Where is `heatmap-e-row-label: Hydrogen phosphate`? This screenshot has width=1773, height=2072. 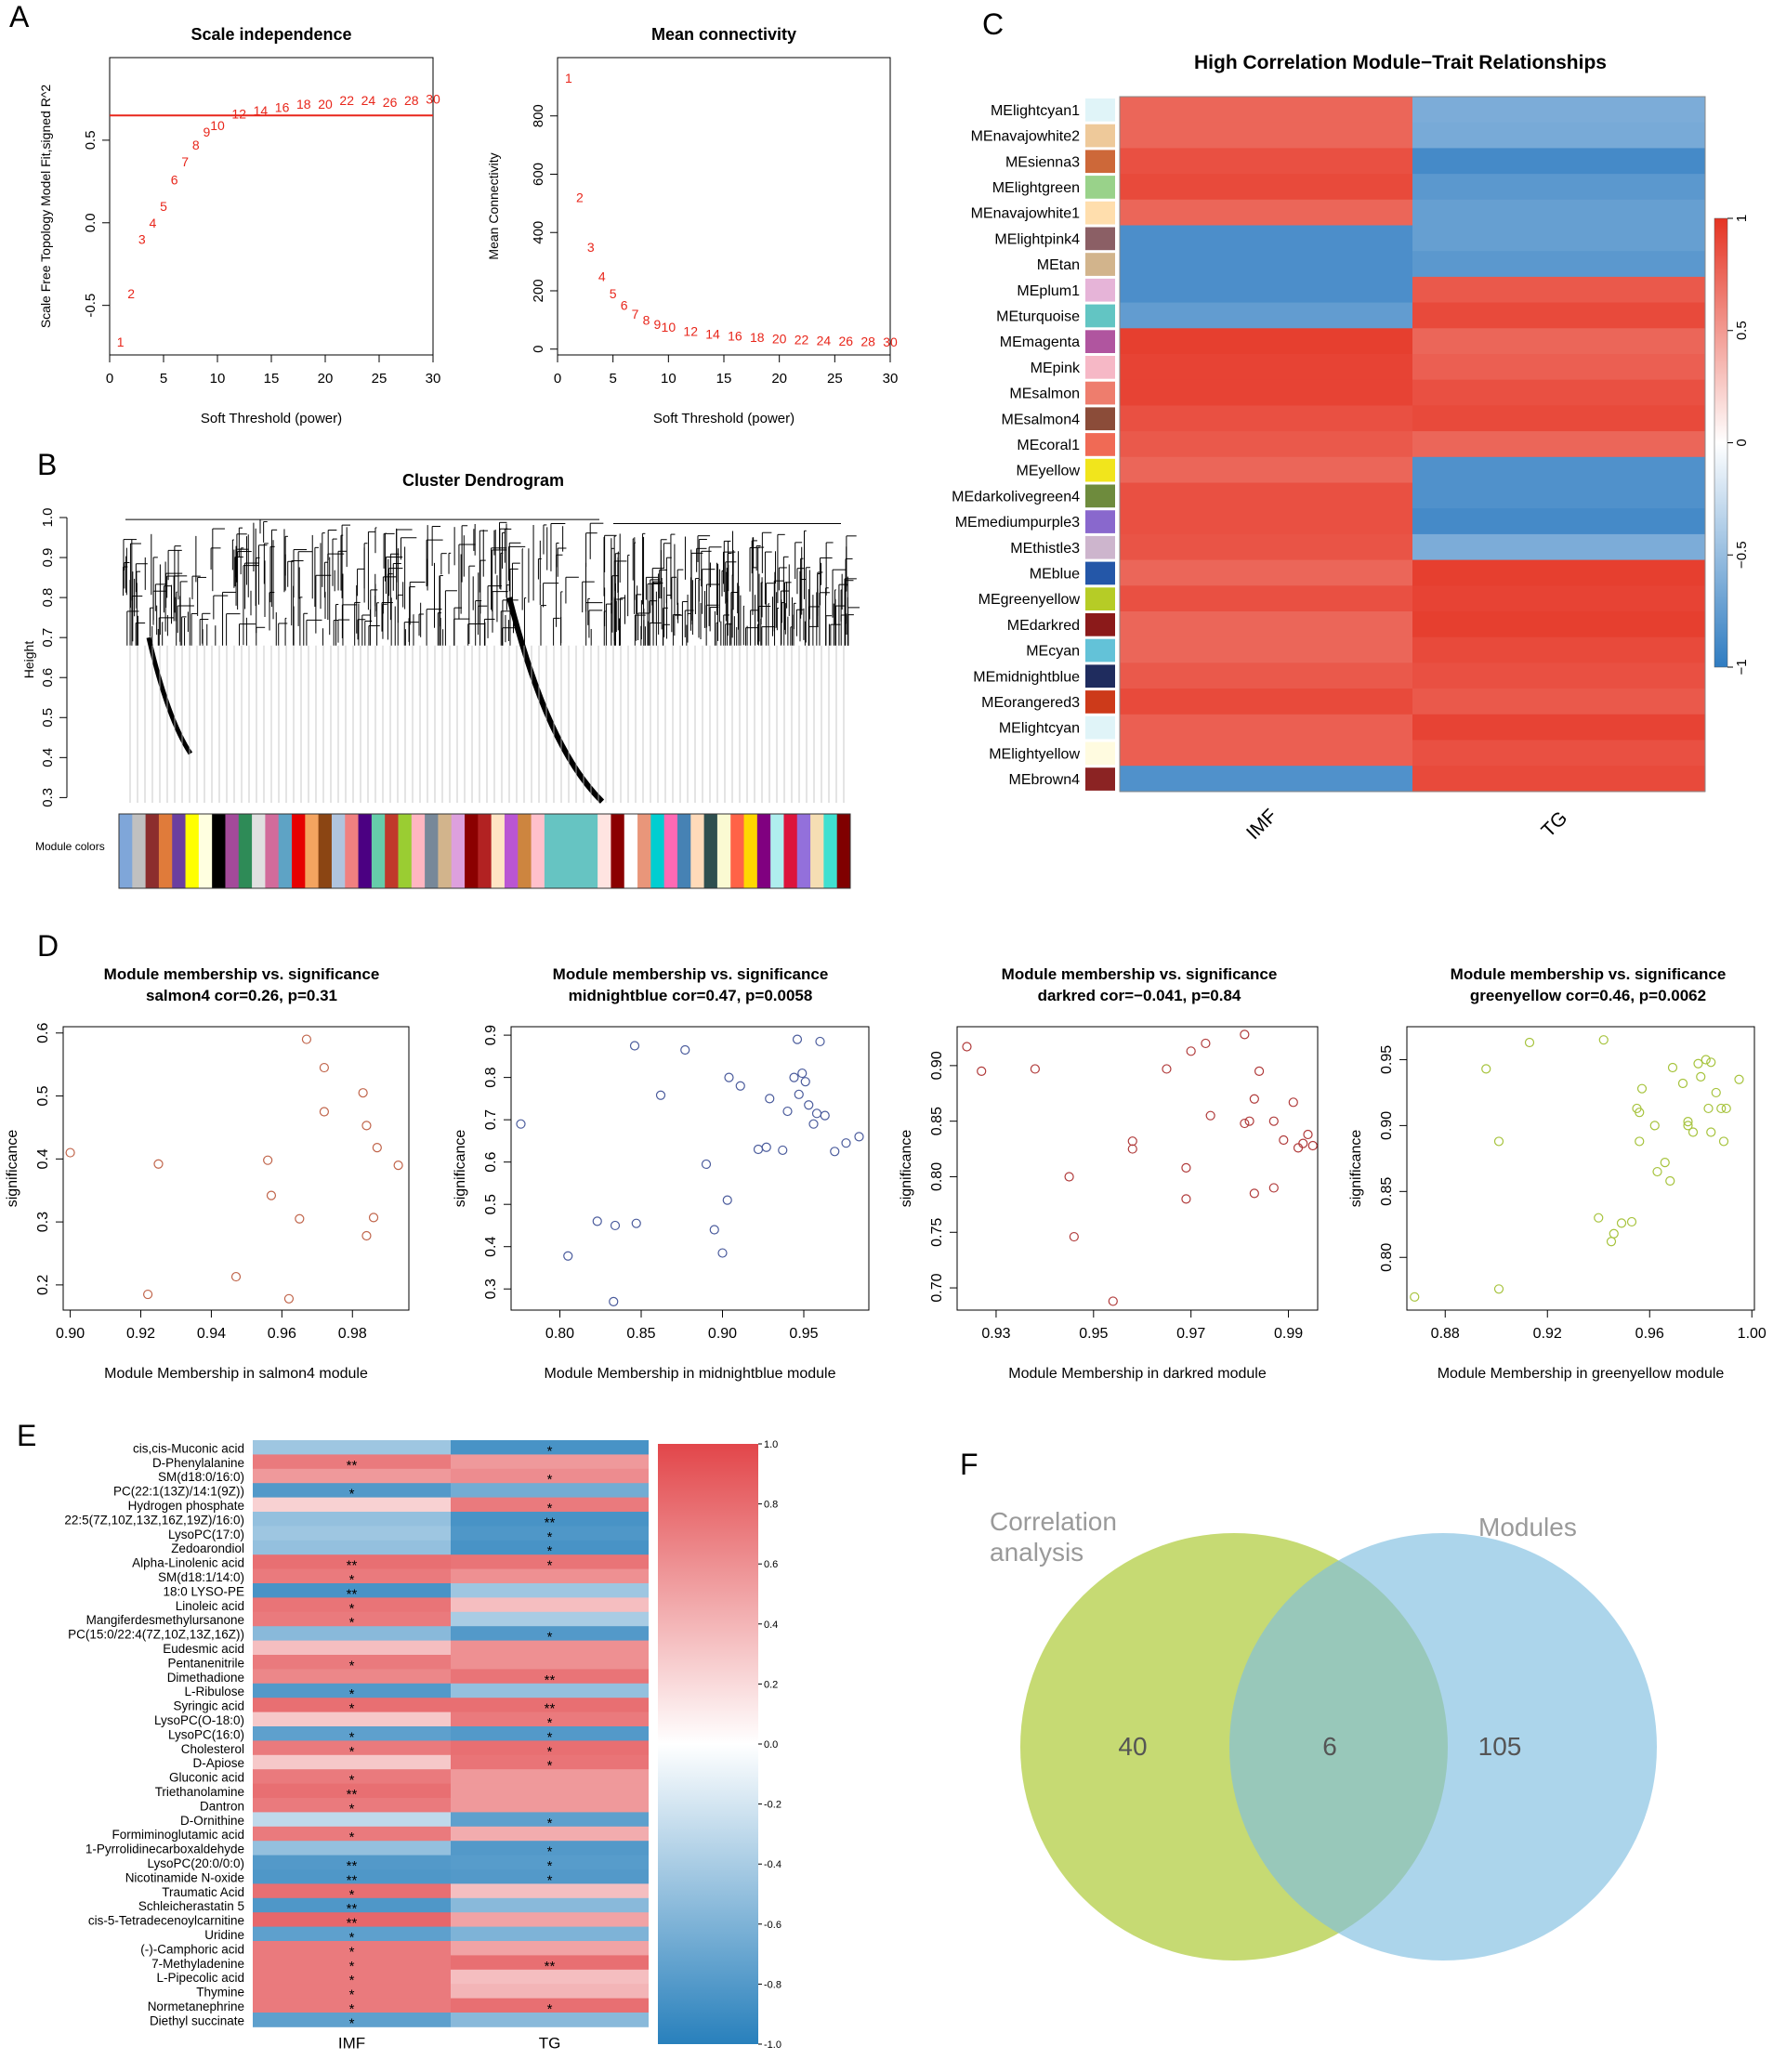 heatmap-e-row-label: Hydrogen phosphate is located at coordinates (186, 1506).